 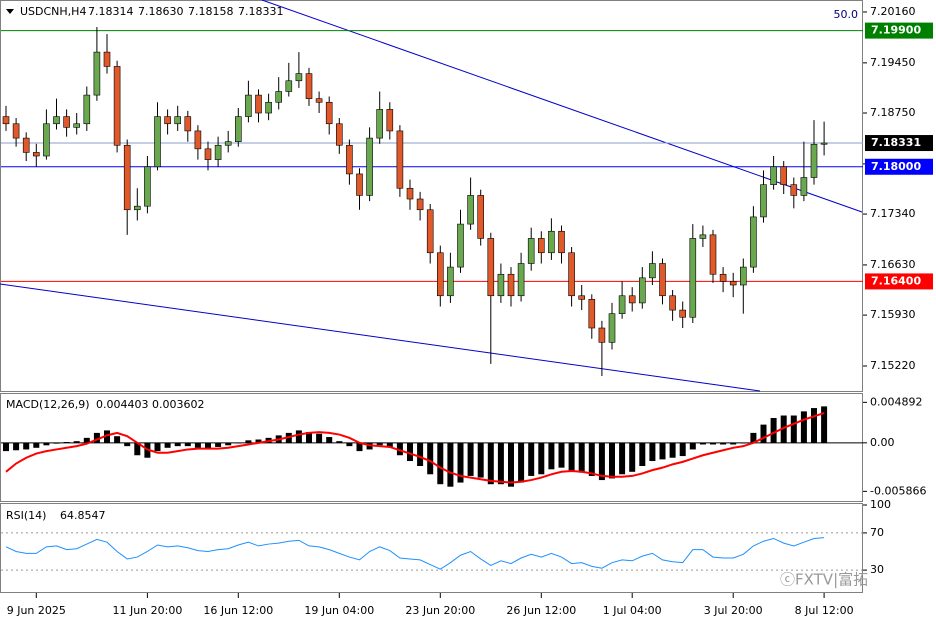 I want to click on y-tick-label: 30, so click(x=877, y=569).